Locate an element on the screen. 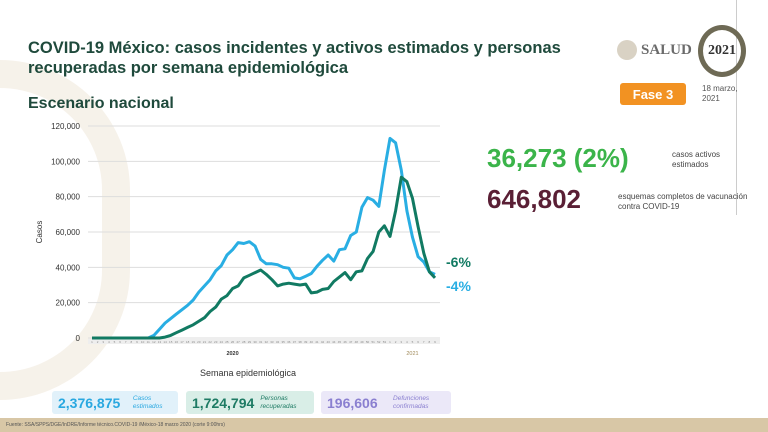 The height and width of the screenshot is (432, 768). x-tick-label: 48 is located at coordinates (357, 342).